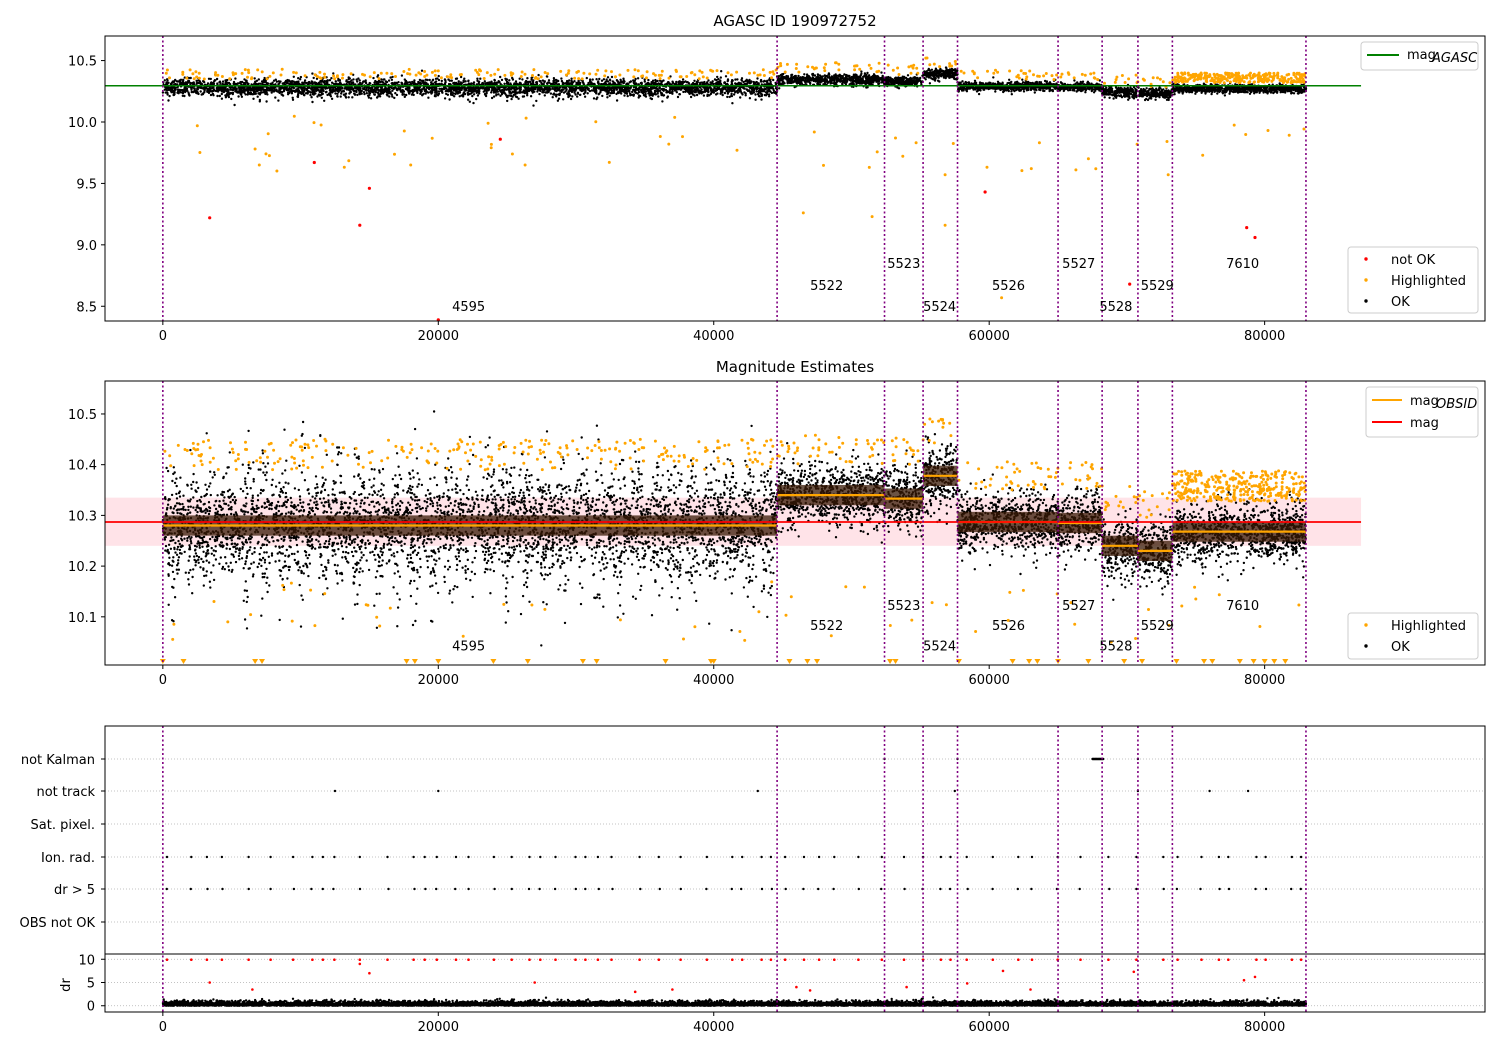 This screenshot has height=1050, width=1500. What do you see at coordinates (795, 367) in the screenshot?
I see `panel2-title: Magnitude Estimates` at bounding box center [795, 367].